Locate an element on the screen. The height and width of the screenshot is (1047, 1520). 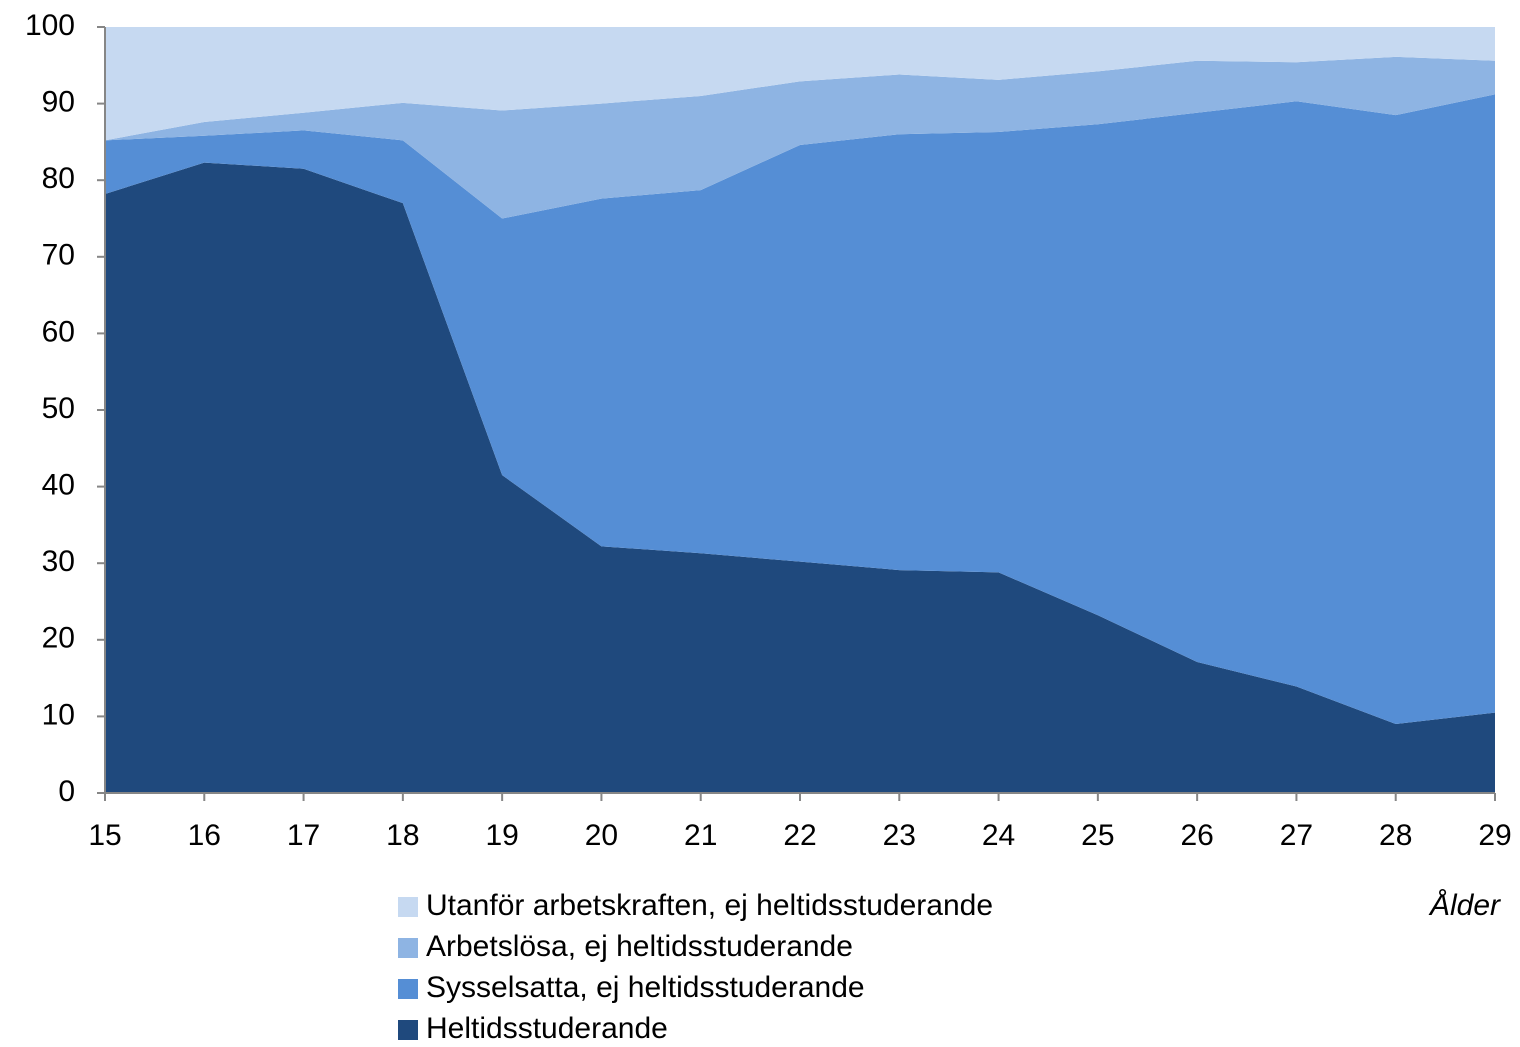
x-tick-label: 27 is located at coordinates (1296, 835).